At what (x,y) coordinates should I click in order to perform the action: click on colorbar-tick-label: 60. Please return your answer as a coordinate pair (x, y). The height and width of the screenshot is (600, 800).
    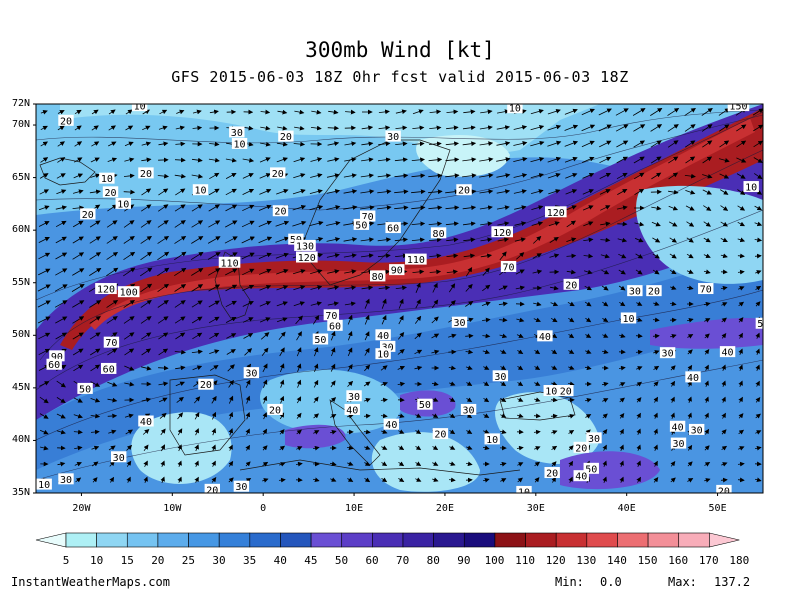
    Looking at the image, I should click on (372, 560).